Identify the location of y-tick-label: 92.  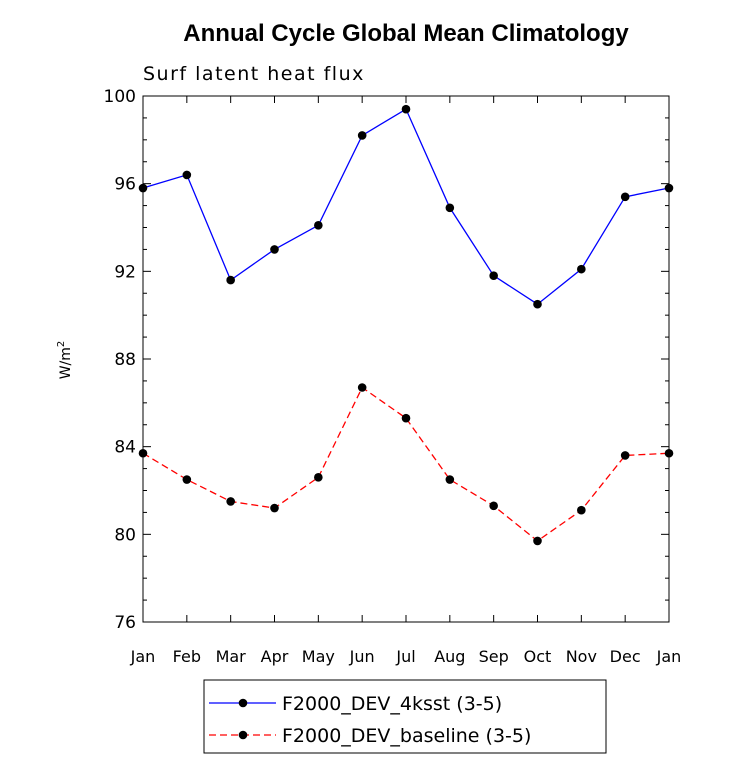
(125, 272).